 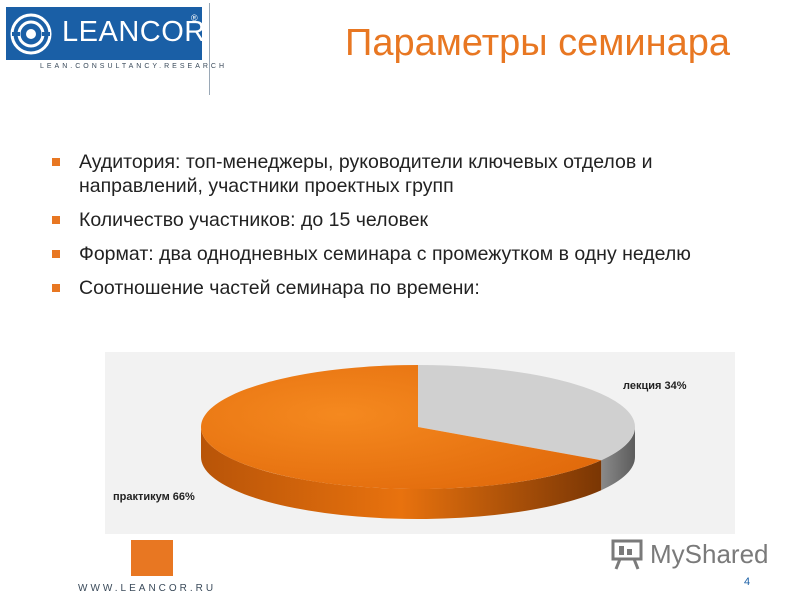 I want to click on logo-tagline: LEAN.CONSULTANCY.RESEARCH, so click(x=134, y=66).